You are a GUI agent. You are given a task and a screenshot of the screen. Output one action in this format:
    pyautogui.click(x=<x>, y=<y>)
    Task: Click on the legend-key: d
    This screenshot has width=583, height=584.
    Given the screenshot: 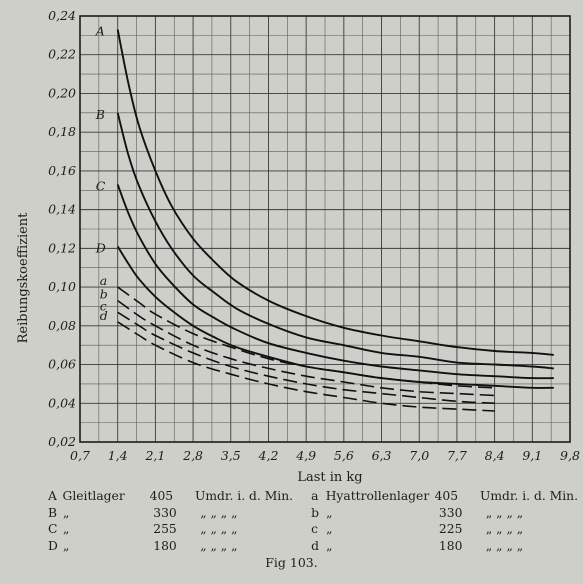 What is the action you would take?
    pyautogui.click(x=315, y=545)
    